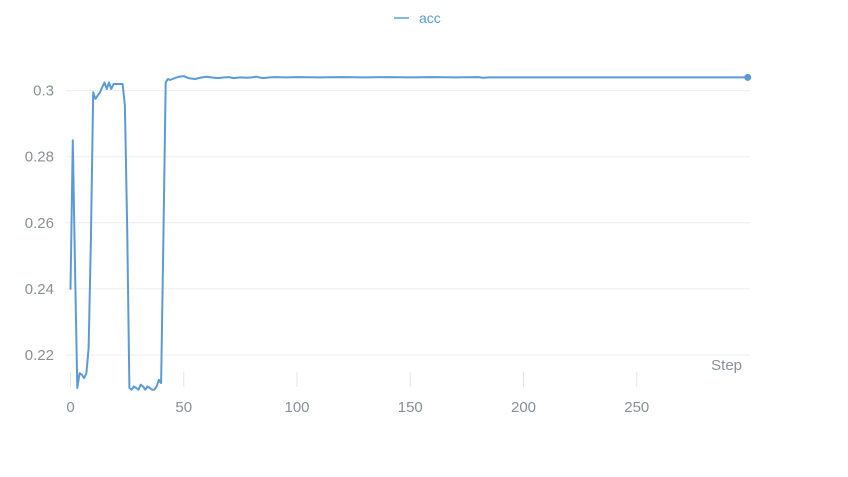 This screenshot has width=848, height=477. I want to click on y-tick-label: 0.26, so click(39, 223).